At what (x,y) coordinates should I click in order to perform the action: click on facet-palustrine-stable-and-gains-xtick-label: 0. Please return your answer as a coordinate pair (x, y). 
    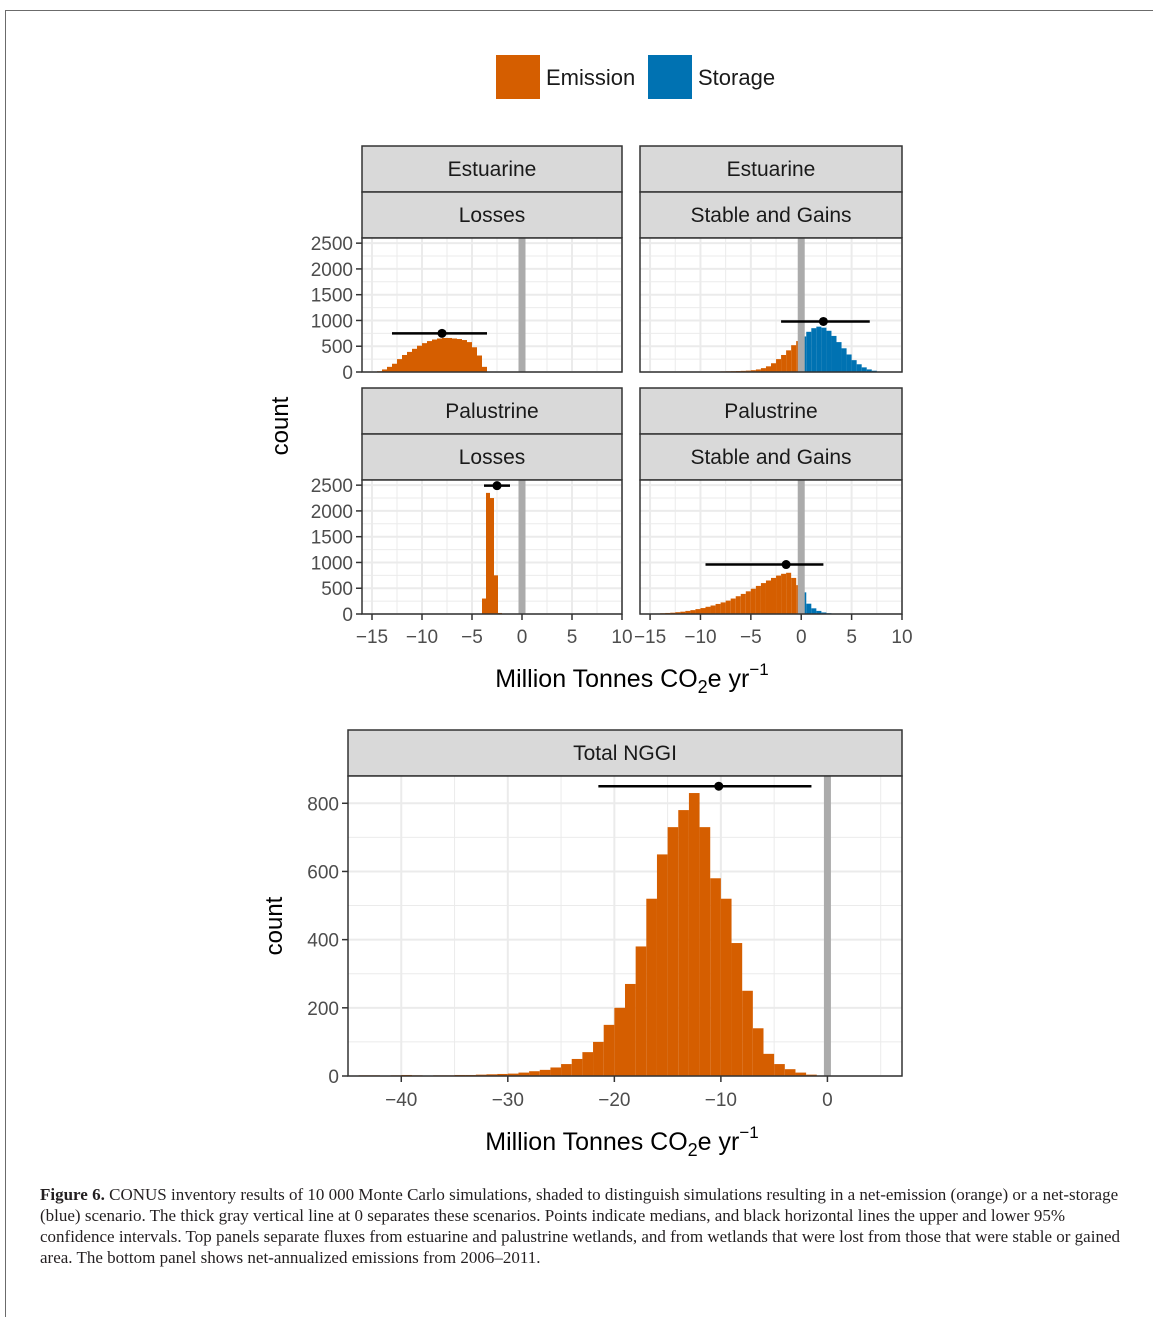
    Looking at the image, I should click on (801, 637).